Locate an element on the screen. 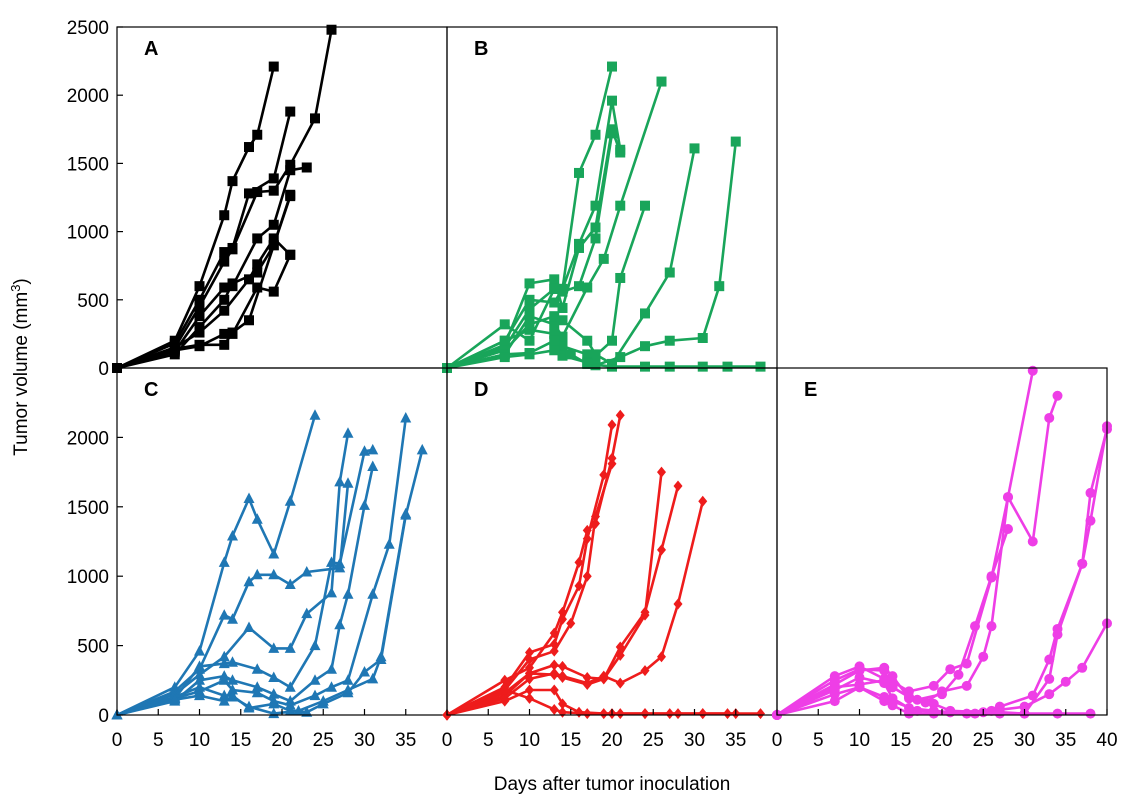 Image resolution: width=1129 pixels, height=800 pixels. x-tick-label: 10 is located at coordinates (529, 740).